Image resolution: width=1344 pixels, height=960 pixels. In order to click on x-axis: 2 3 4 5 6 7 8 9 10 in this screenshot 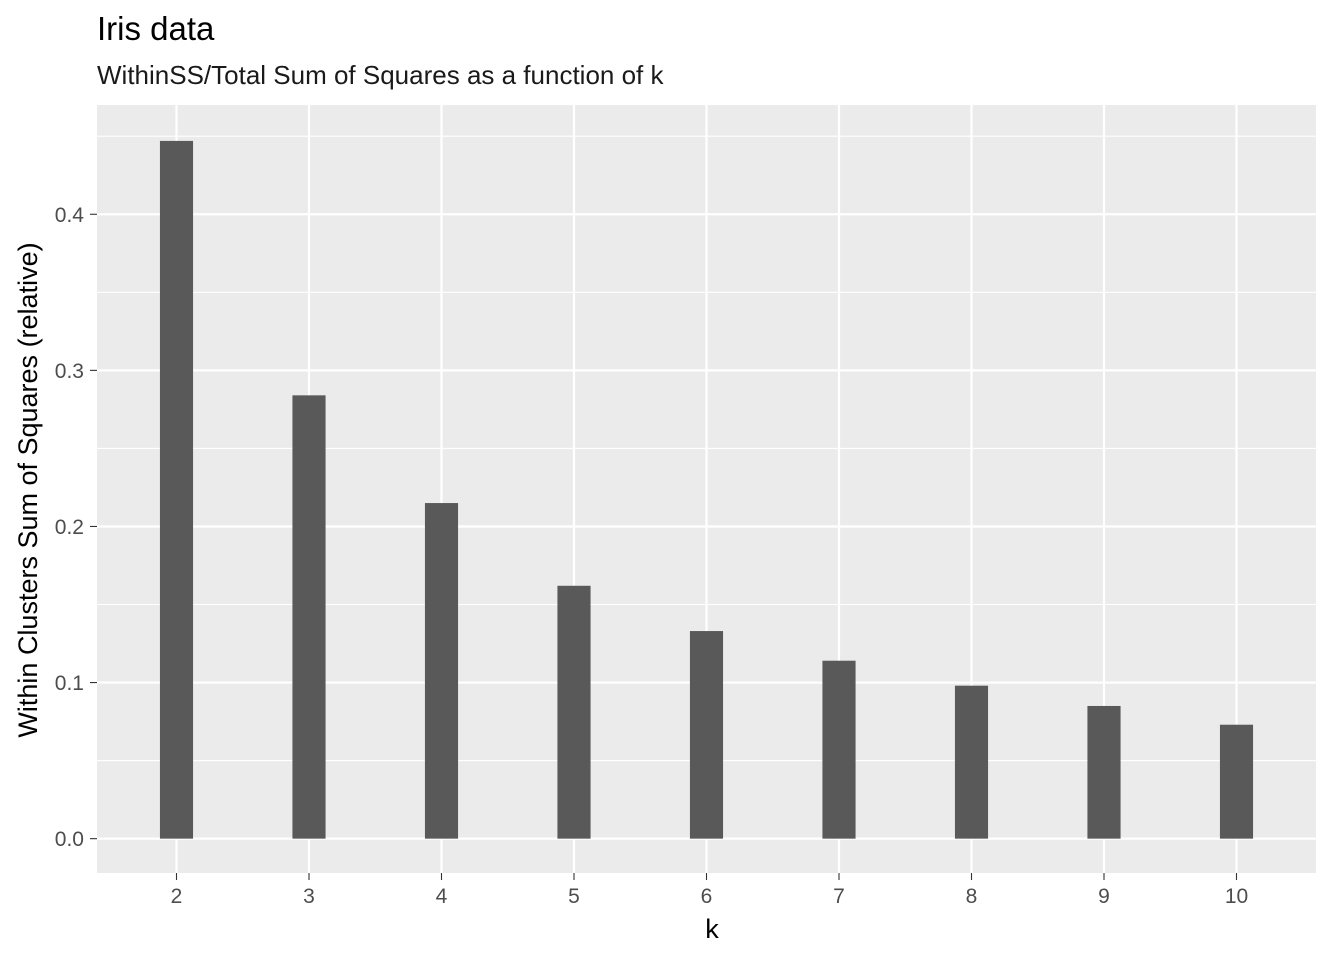, I will do `click(709, 890)`.